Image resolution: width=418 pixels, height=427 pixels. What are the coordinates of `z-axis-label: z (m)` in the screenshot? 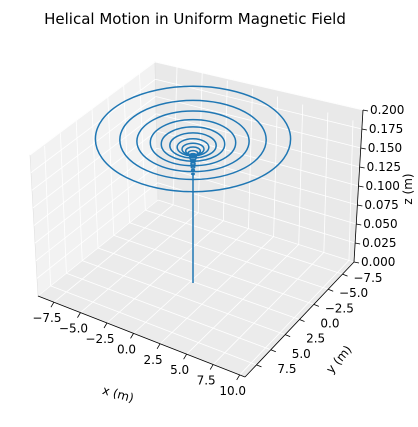 It's located at (408, 188).